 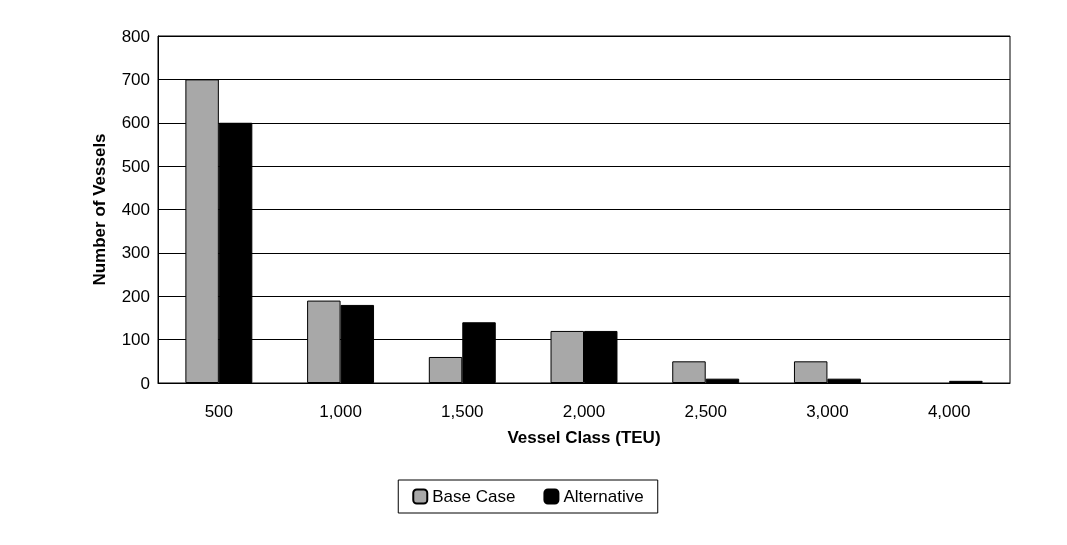 I want to click on y-tick-label: 600, so click(x=135, y=123).